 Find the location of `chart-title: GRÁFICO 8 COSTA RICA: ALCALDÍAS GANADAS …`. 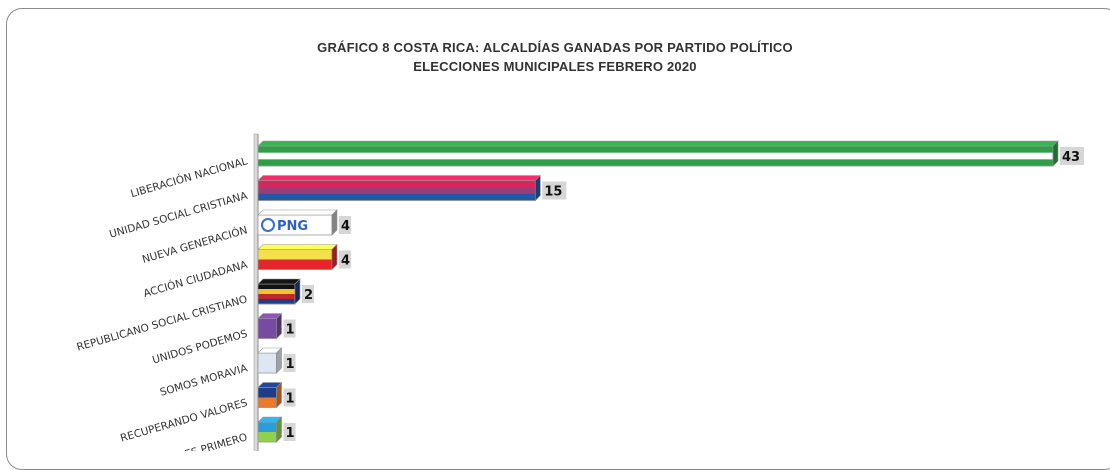

chart-title: GRÁFICO 8 COSTA RICA: ALCALDÍAS GANADAS … is located at coordinates (555, 47).